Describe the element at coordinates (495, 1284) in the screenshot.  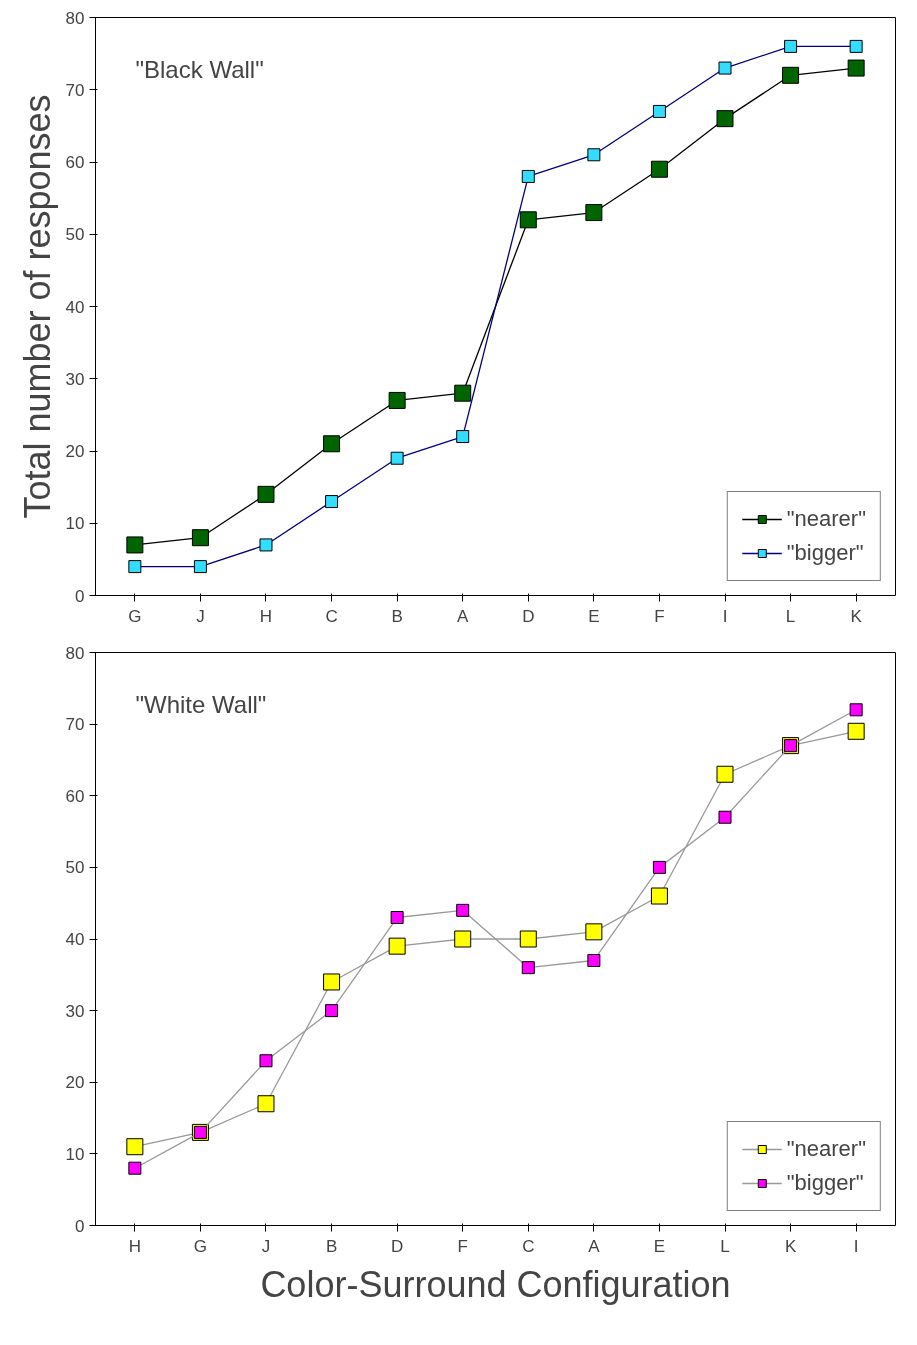
I see `x-axis-title: Color-Surround Configuration` at that location.